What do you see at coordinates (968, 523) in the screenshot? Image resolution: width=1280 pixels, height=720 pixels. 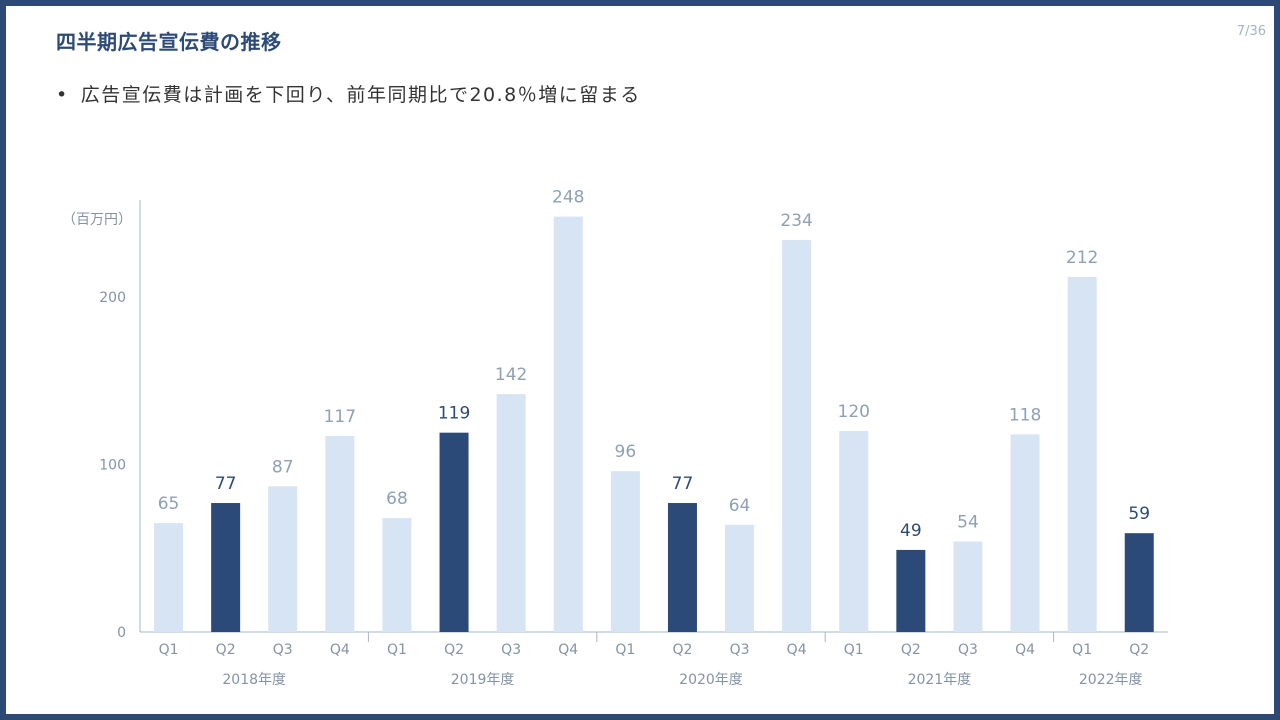 I see `data-label: 54` at bounding box center [968, 523].